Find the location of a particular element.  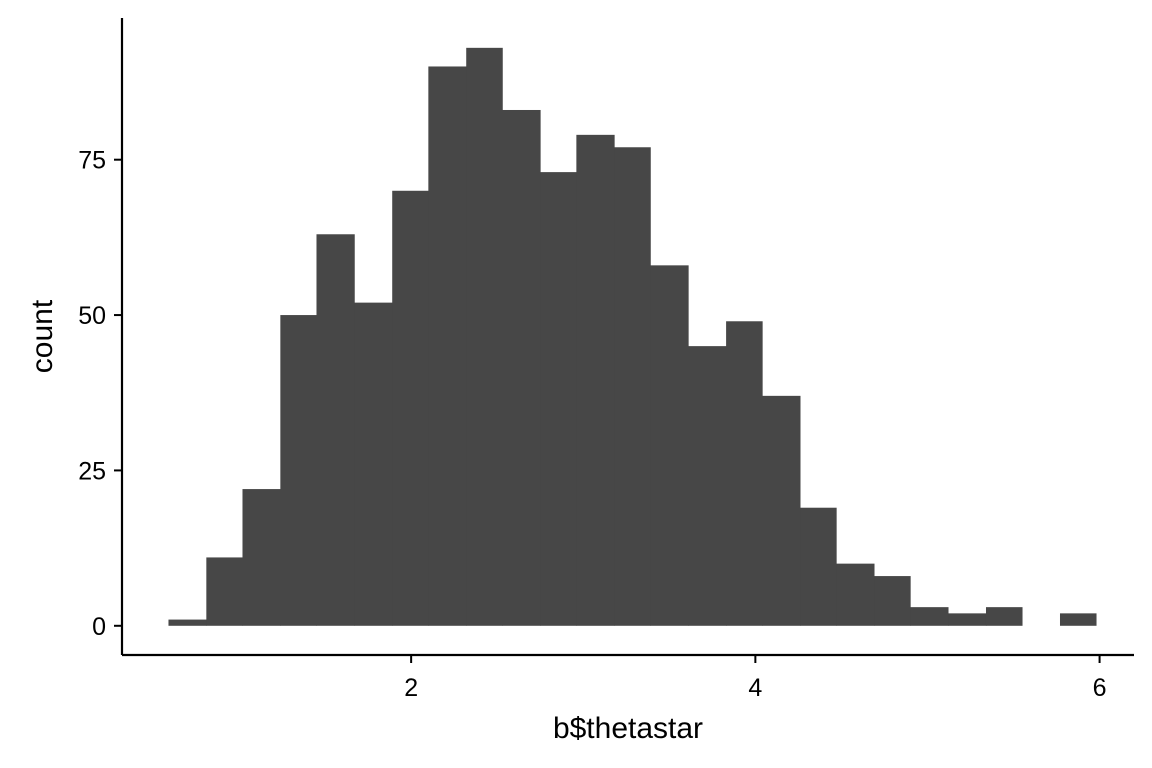

x-axis-title: b$thetastar is located at coordinates (628, 728).